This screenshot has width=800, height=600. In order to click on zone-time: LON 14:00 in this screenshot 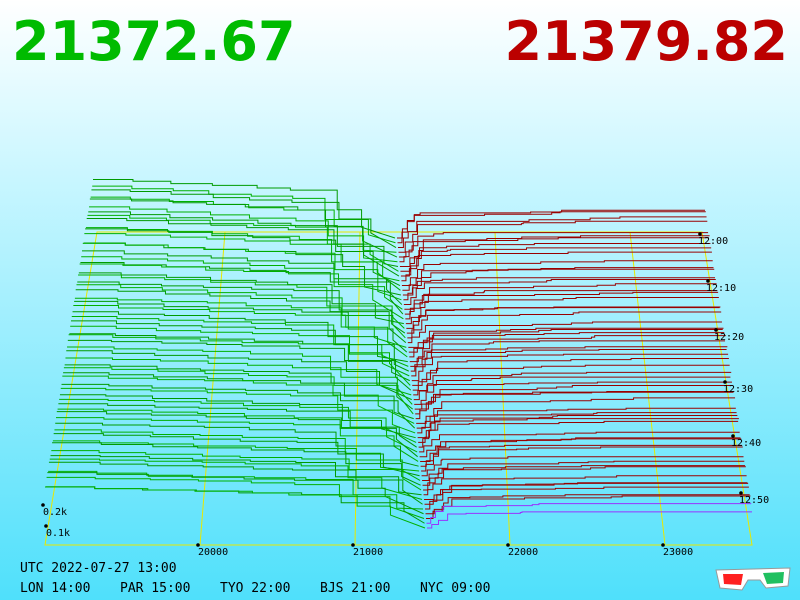, I will do `click(55, 588)`.